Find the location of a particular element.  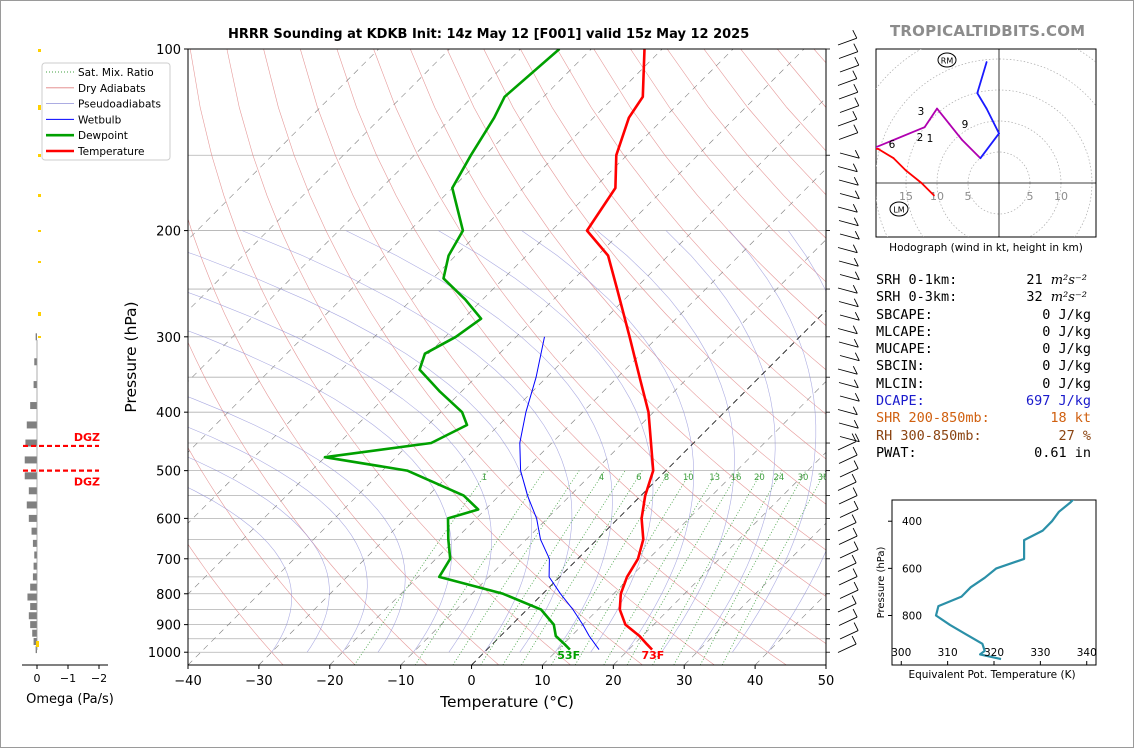

mixing-ratio-label: 8 is located at coordinates (666, 478).